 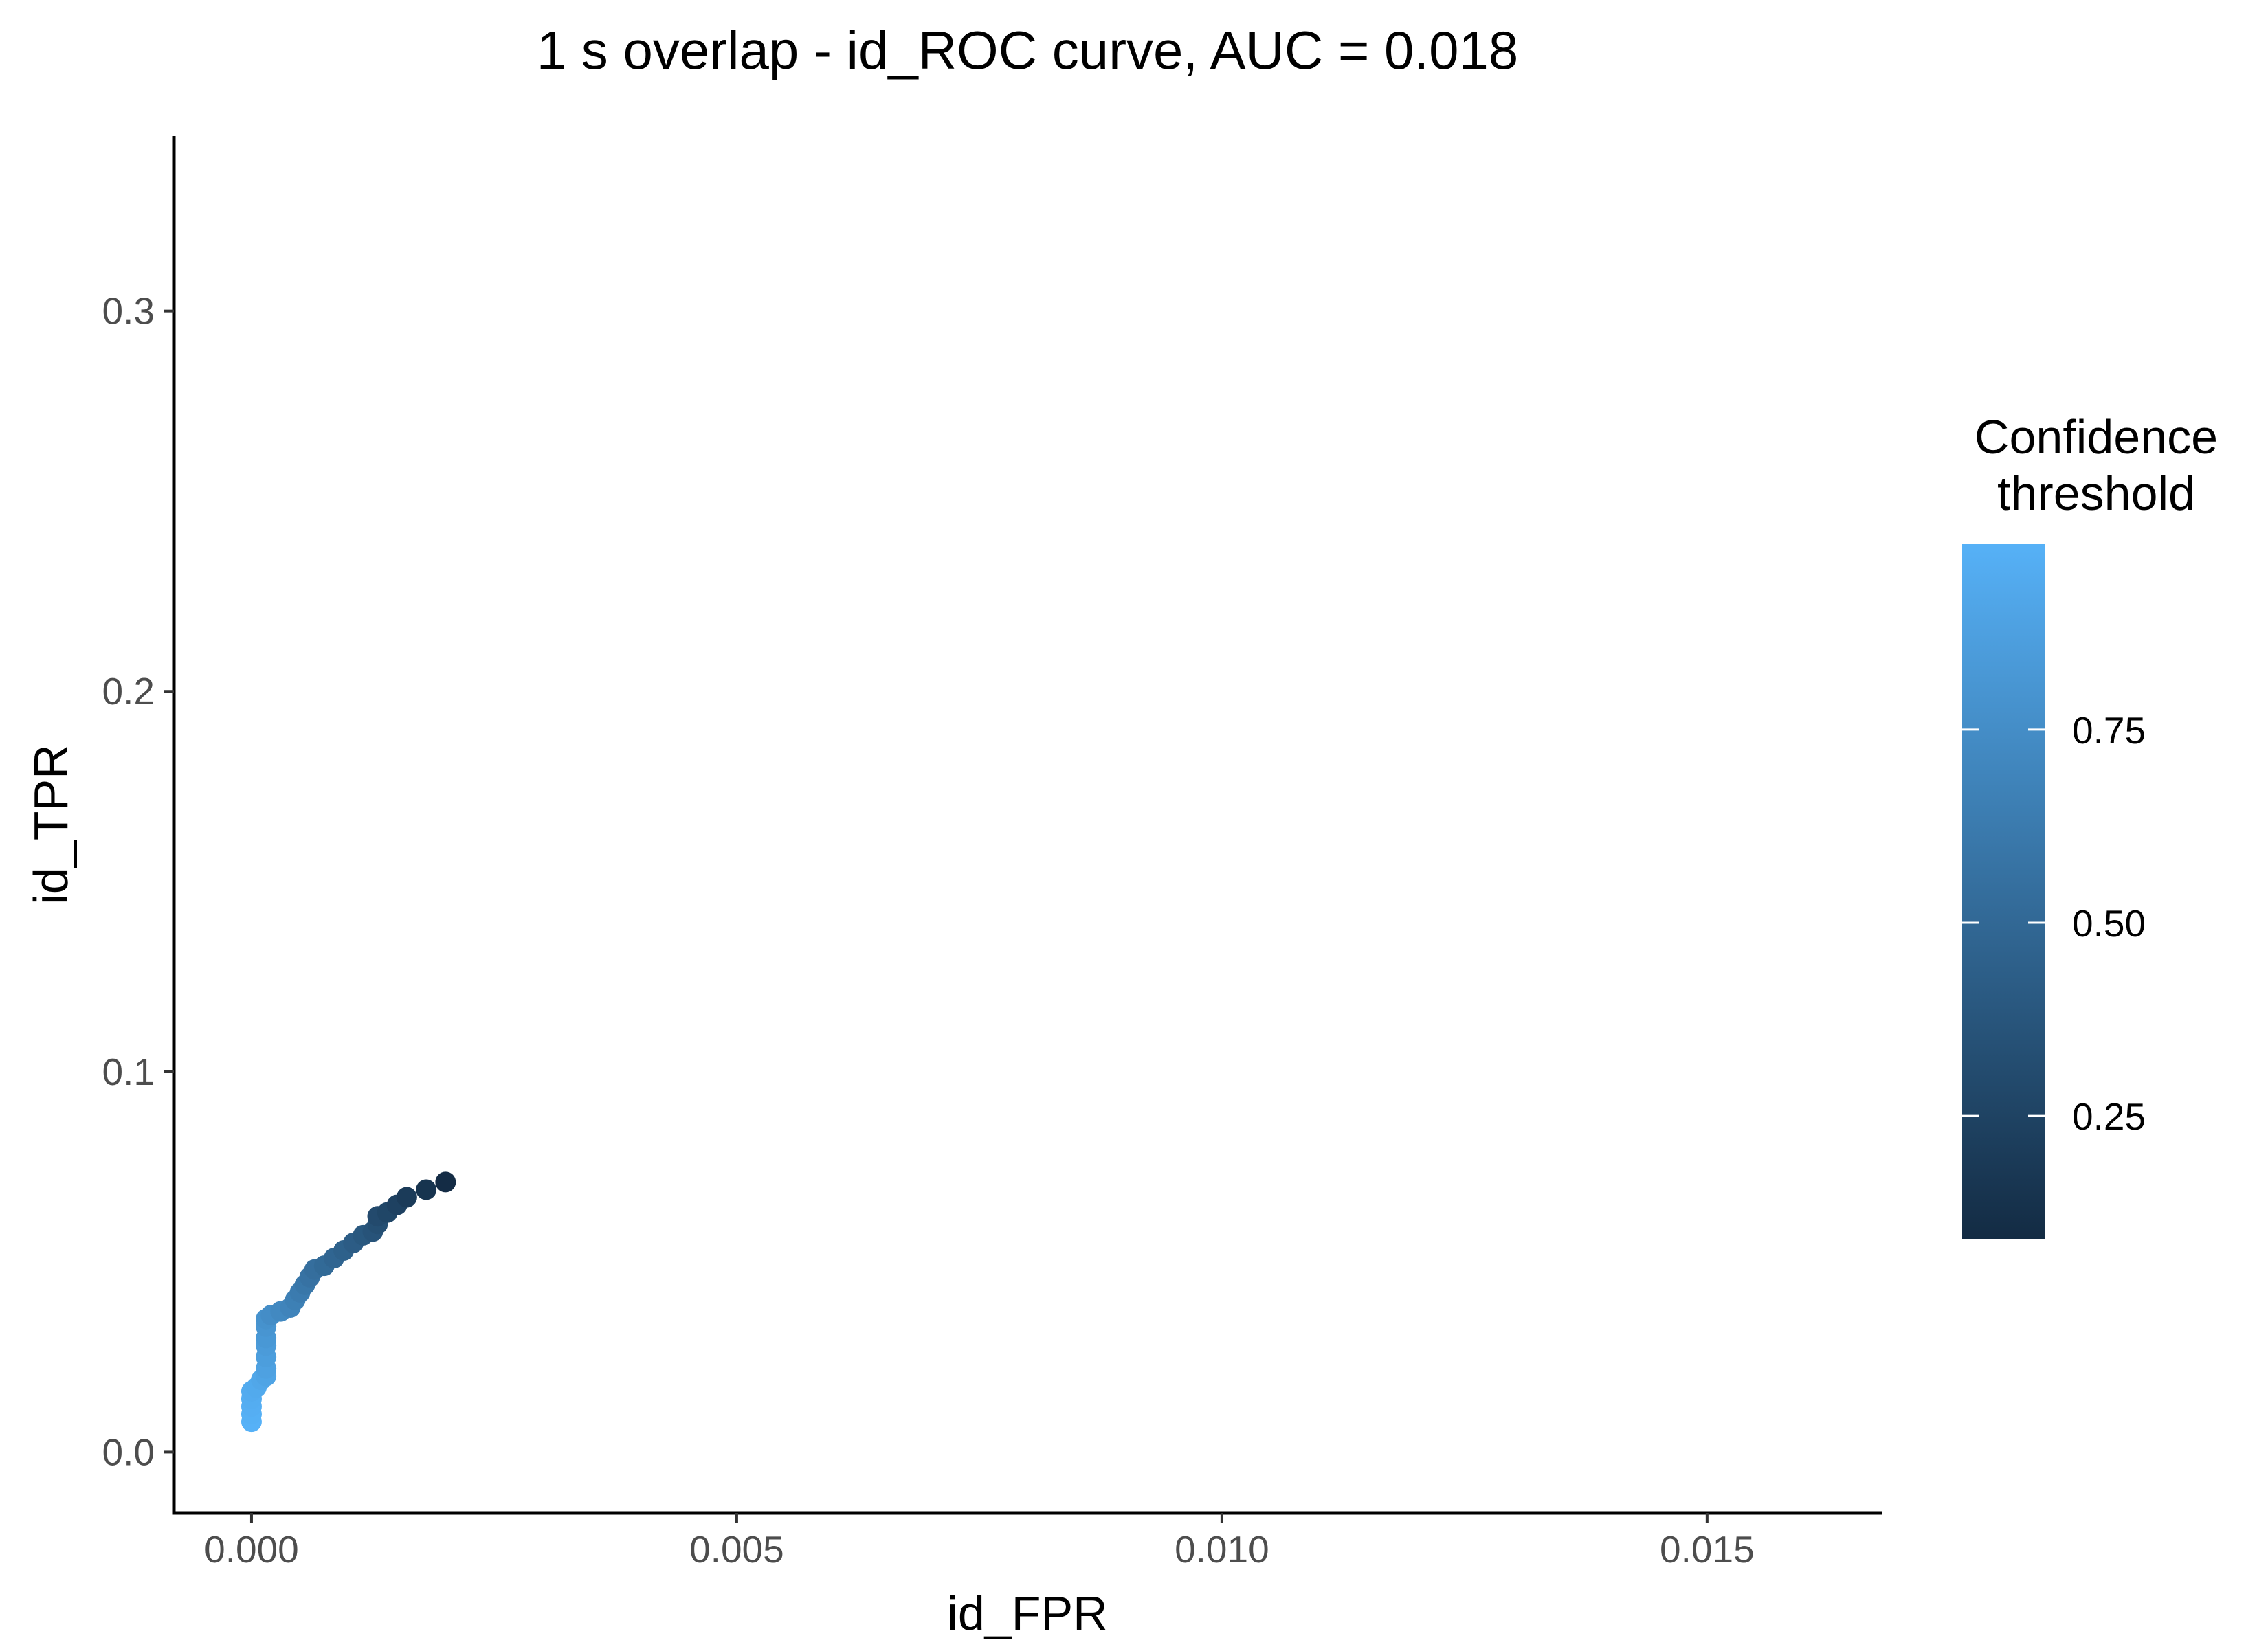 I want to click on colorbar-tick-label: 0.25, so click(x=2109, y=1116).